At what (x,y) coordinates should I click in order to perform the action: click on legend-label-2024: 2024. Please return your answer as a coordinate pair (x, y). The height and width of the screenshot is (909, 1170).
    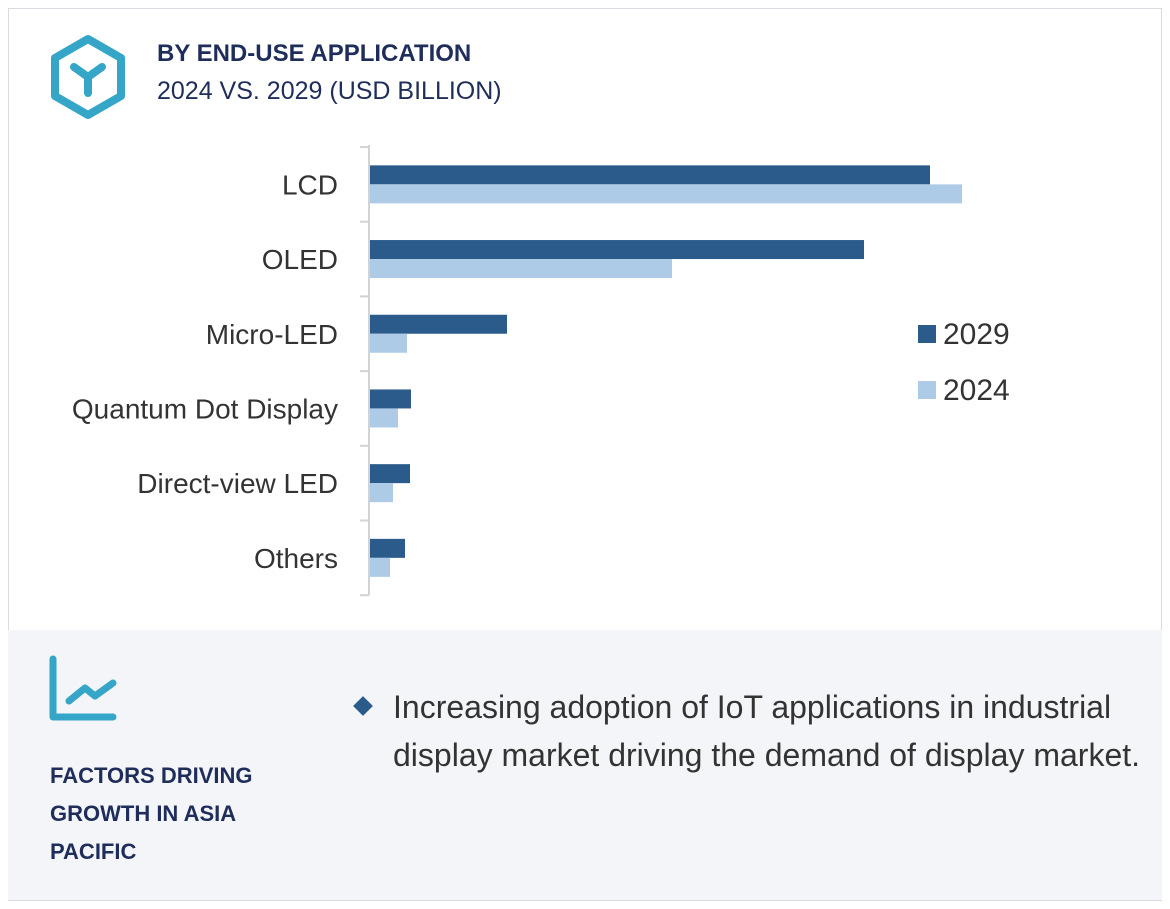
    Looking at the image, I should click on (976, 390).